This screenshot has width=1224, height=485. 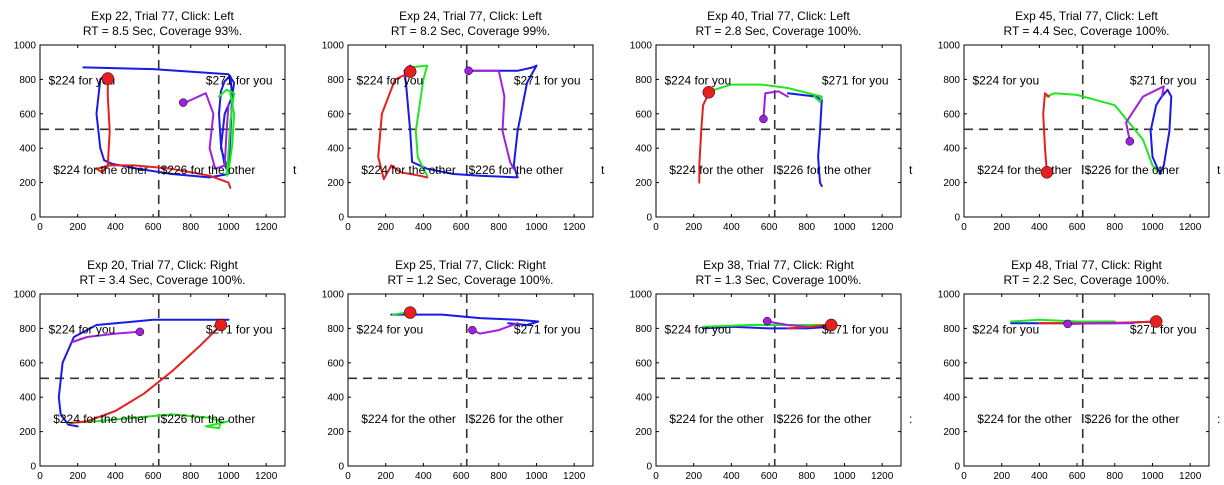 What do you see at coordinates (163, 280) in the screenshot?
I see `chart-title-line2: RT = 3.4 Sec, Coverage 100%.` at bounding box center [163, 280].